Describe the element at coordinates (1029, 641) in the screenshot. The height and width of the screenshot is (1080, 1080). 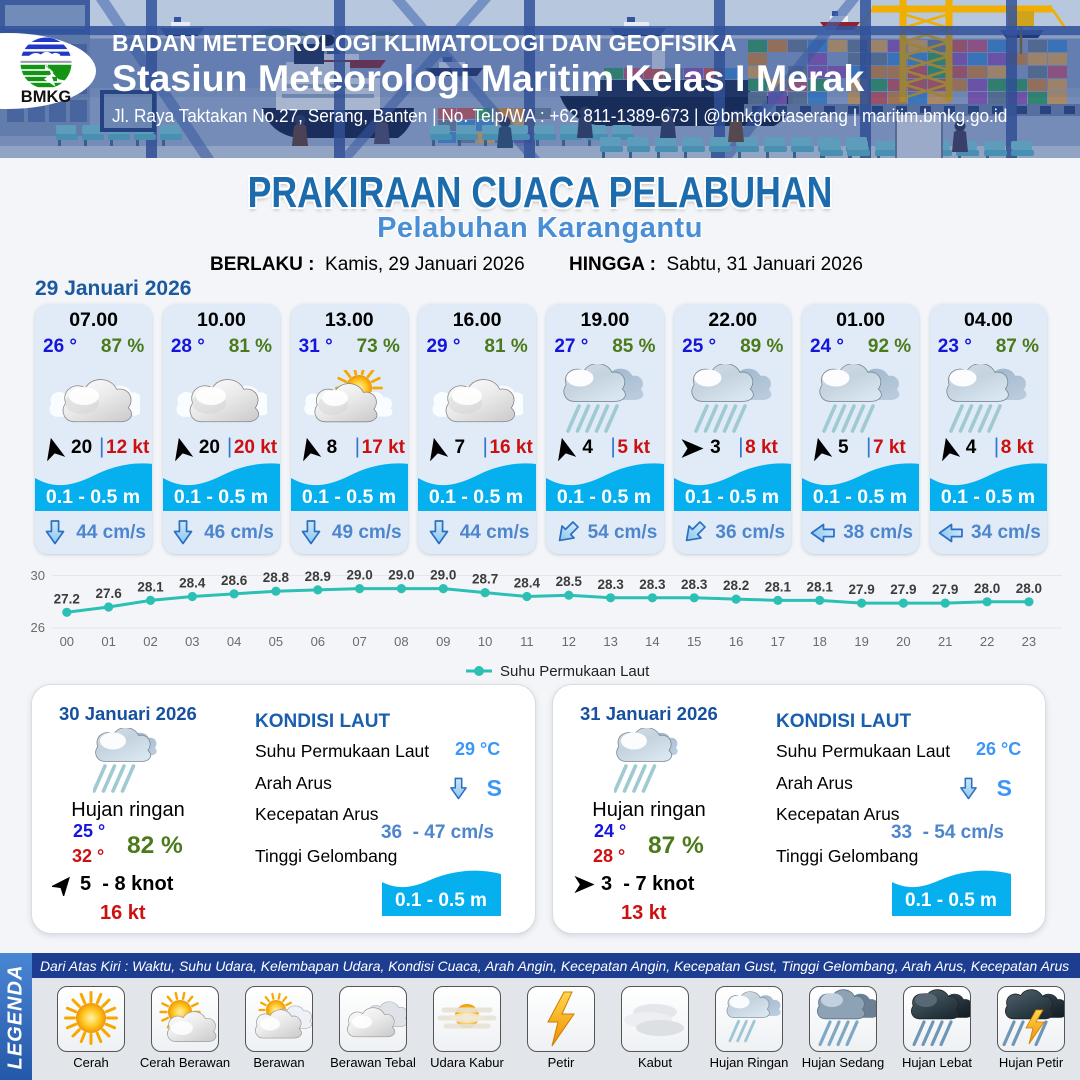
I see `svg-text: 23` at that location.